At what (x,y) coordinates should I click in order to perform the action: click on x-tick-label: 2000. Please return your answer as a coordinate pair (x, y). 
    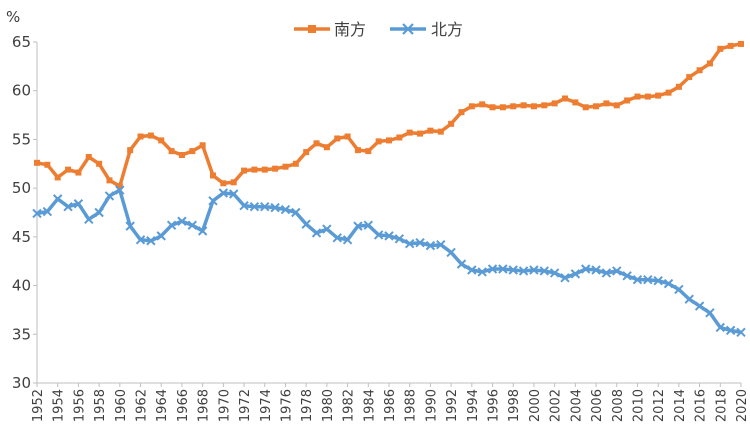
    Looking at the image, I should click on (535, 405).